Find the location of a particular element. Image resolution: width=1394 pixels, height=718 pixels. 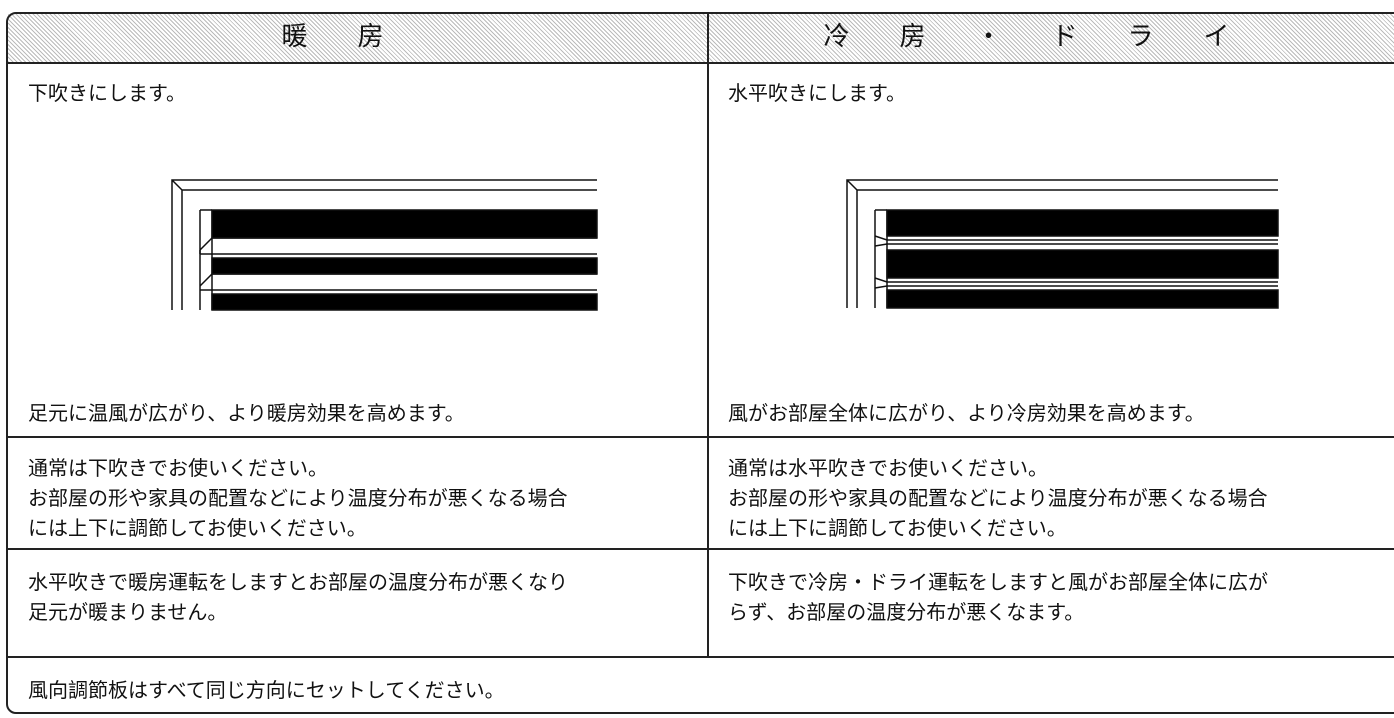

cell-text: らず、お部屋の温度分布が悪くなます。 is located at coordinates (906, 612).